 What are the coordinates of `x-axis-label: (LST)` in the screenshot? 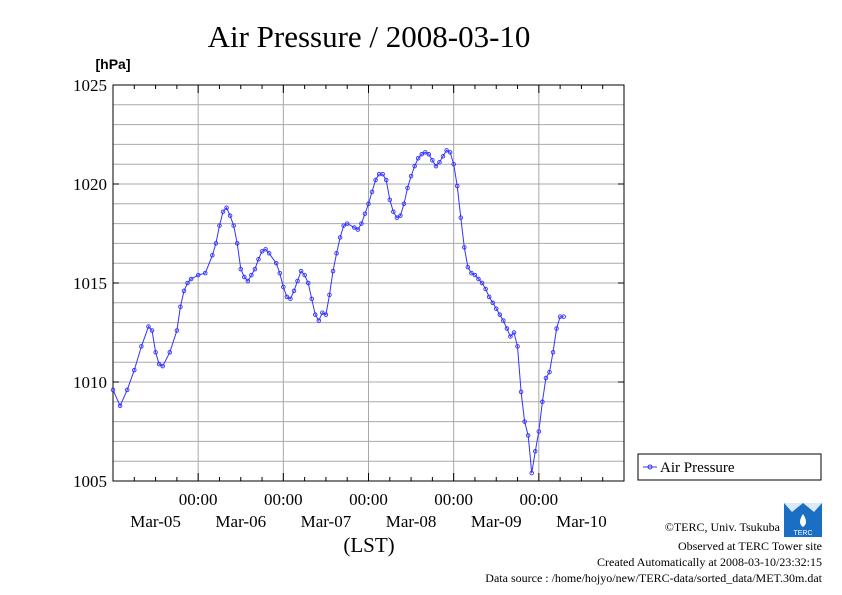 It's located at (368, 545).